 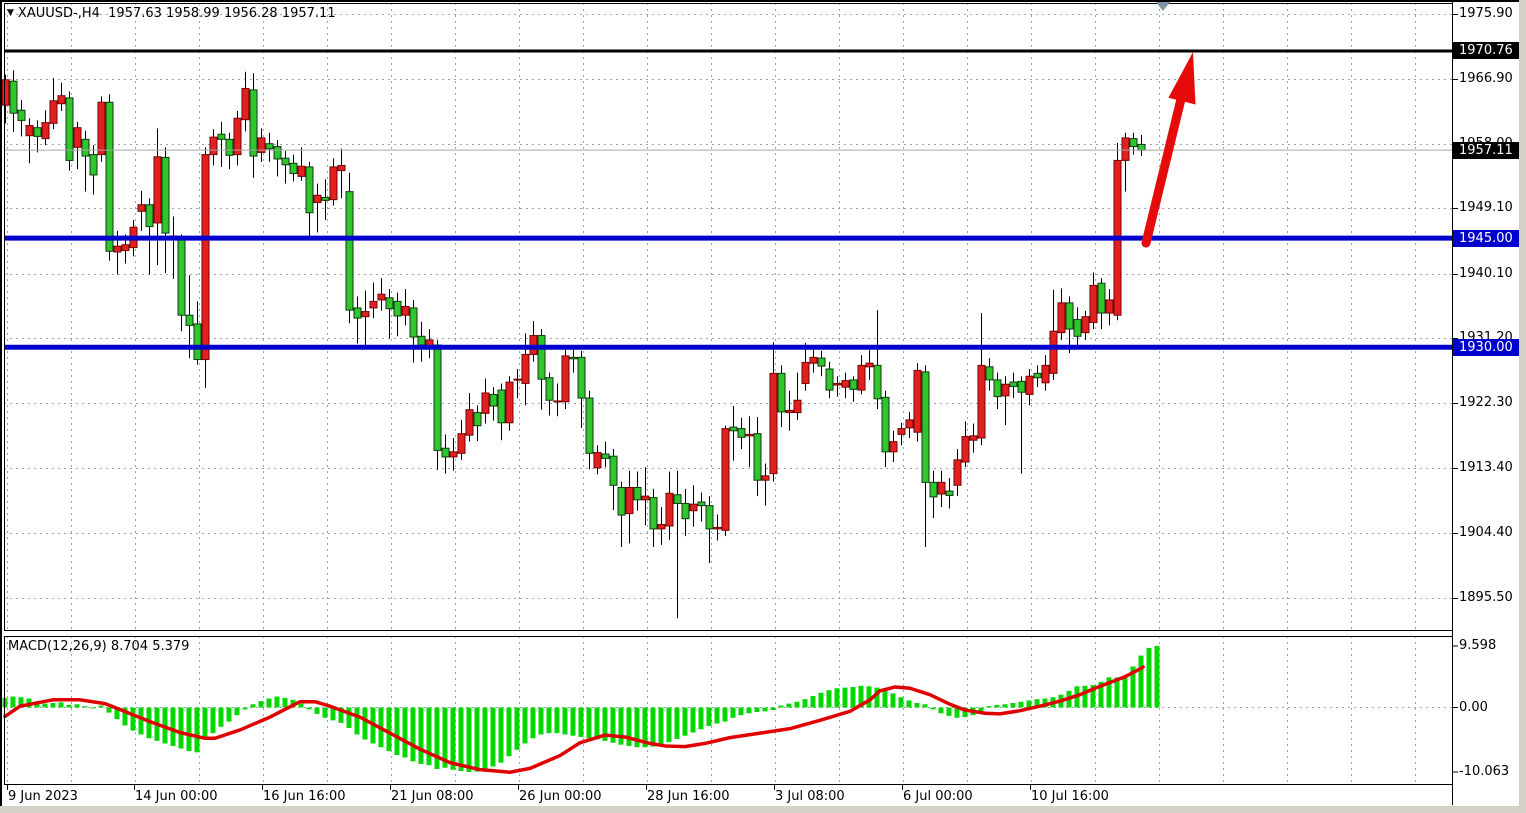 What do you see at coordinates (1164, 169) in the screenshot?
I see `trend-arrow-shaft` at bounding box center [1164, 169].